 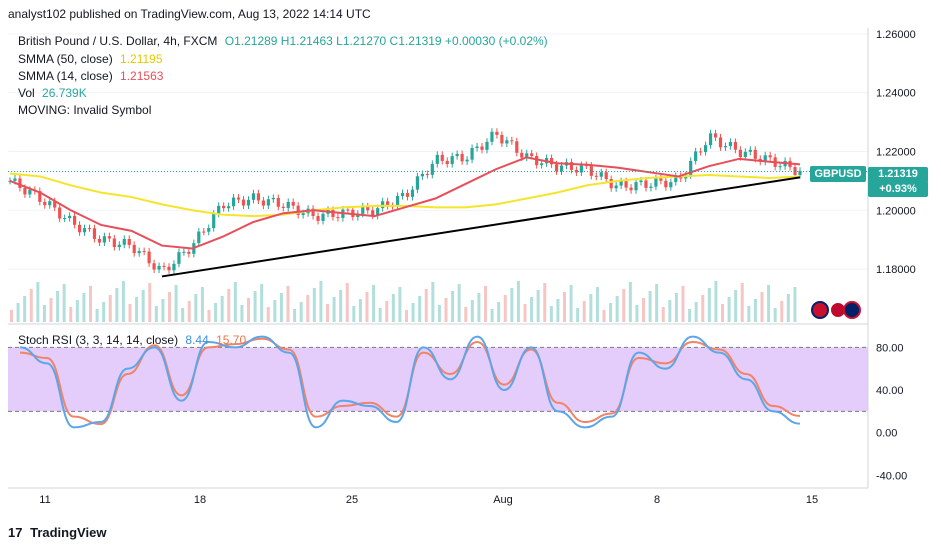 What do you see at coordinates (118, 41) in the screenshot?
I see `symbol-title: British Pound / U.S. Dollar, 4h, FXCM` at bounding box center [118, 41].